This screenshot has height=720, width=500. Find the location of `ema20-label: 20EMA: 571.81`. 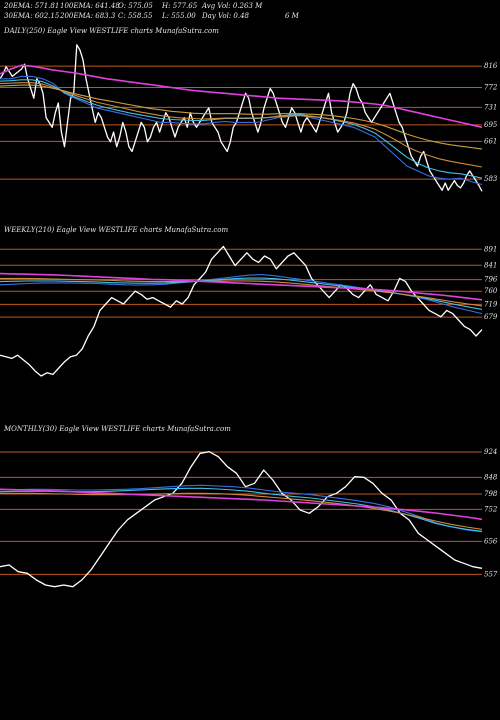

ema20-label: 20EMA: 571.81 is located at coordinates (32, 6).